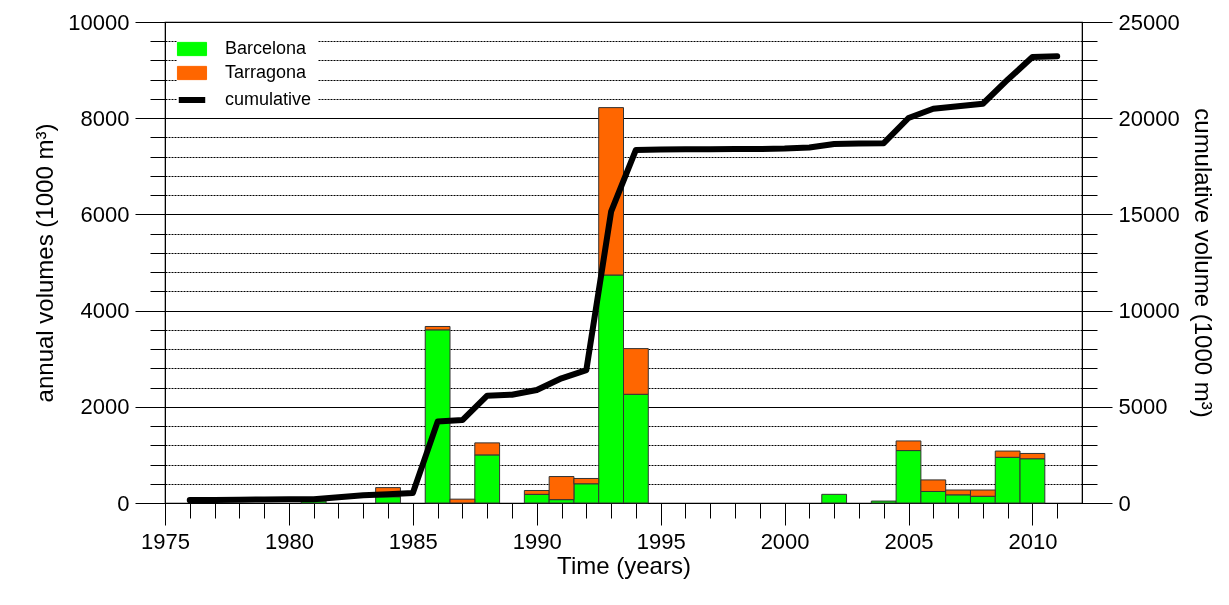 This screenshot has height=605, width=1229. Describe the element at coordinates (661, 541) in the screenshot. I see `x-tick-label: 1995` at that location.